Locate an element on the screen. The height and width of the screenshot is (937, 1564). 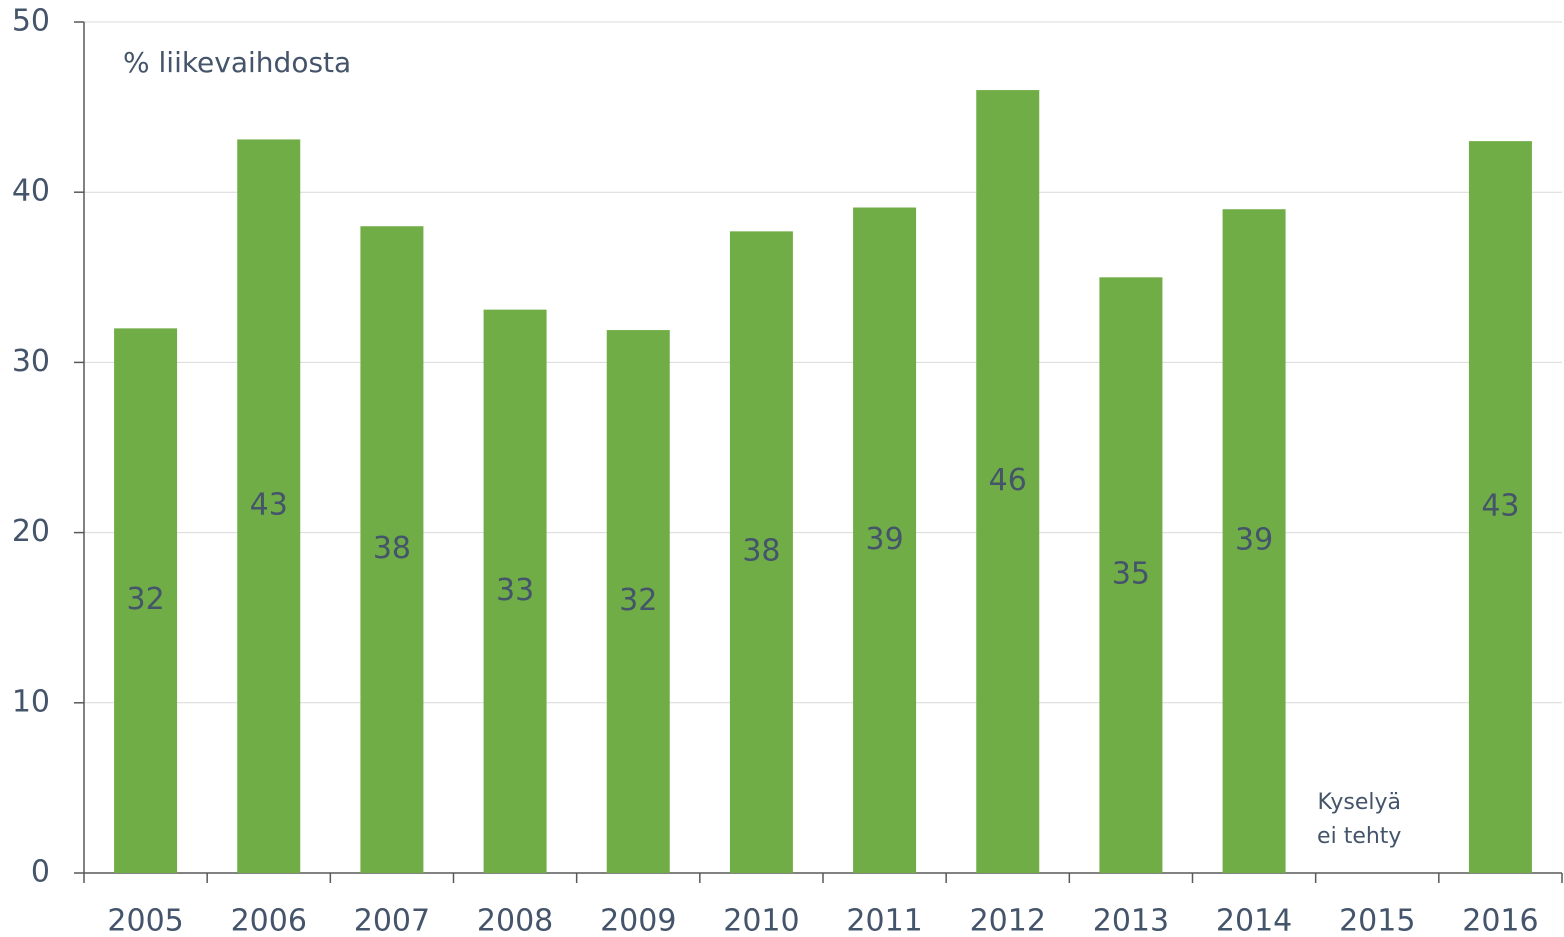
x-tick-label: 2016 is located at coordinates (1500, 920).